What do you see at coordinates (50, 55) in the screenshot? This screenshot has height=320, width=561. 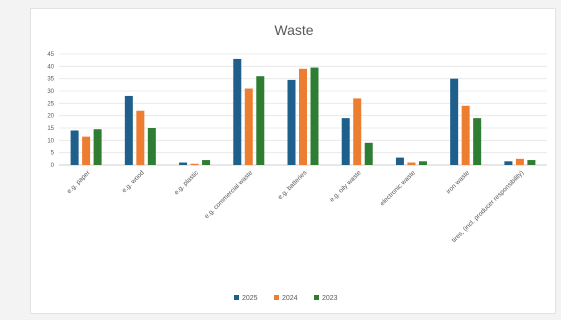 I see `y-tick-label: 45` at bounding box center [50, 55].